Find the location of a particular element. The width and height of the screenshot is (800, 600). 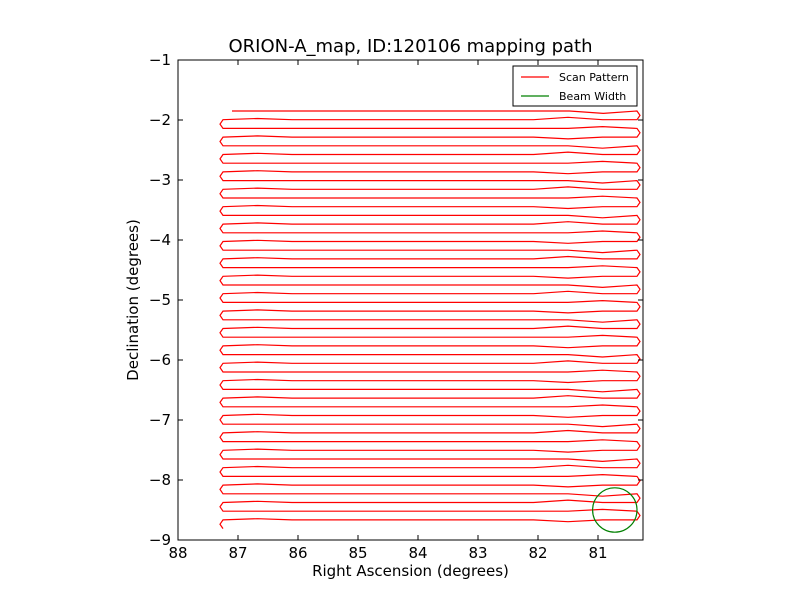

chart-title: ORION-A_map, ID:120106 mapping path is located at coordinates (410, 46).